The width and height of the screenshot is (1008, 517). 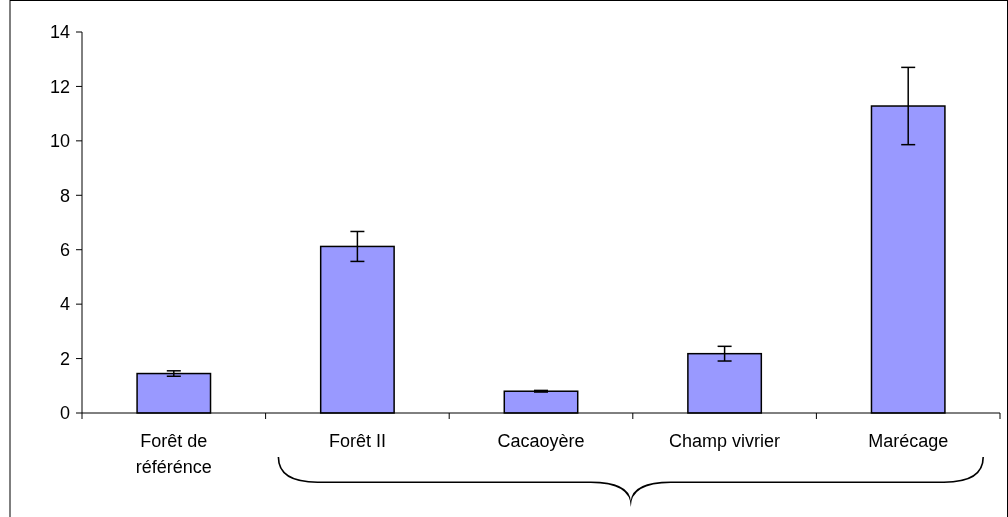 What do you see at coordinates (357, 441) in the screenshot?
I see `x-tick-label: Forêt II` at bounding box center [357, 441].